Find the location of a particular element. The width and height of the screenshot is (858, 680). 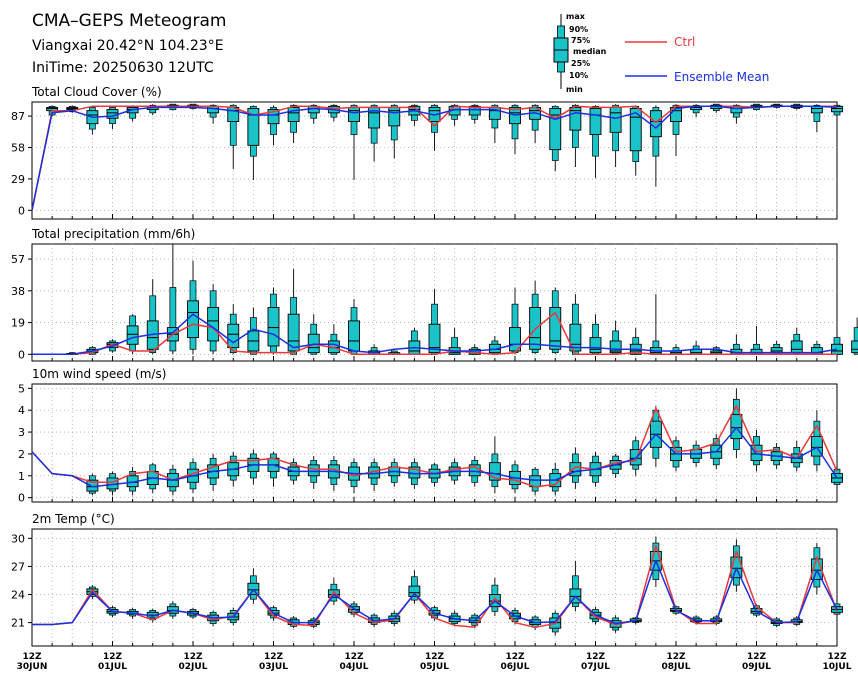

y-tick-label: 87 is located at coordinates (18, 116).